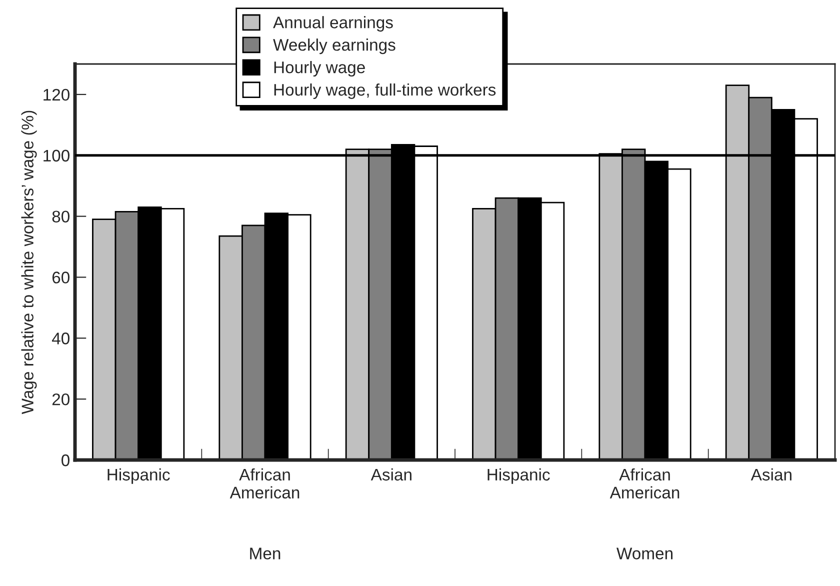  What do you see at coordinates (61, 278) in the screenshot?
I see `y-tick-label: 60` at bounding box center [61, 278].